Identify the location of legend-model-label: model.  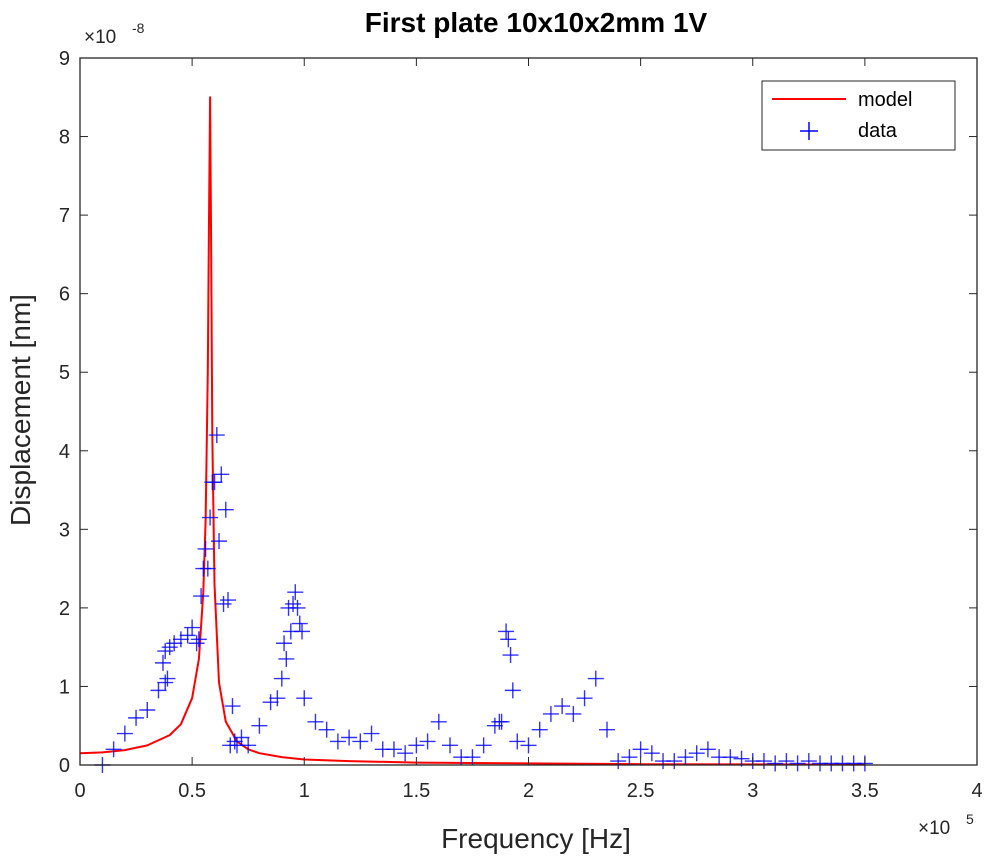
(885, 100).